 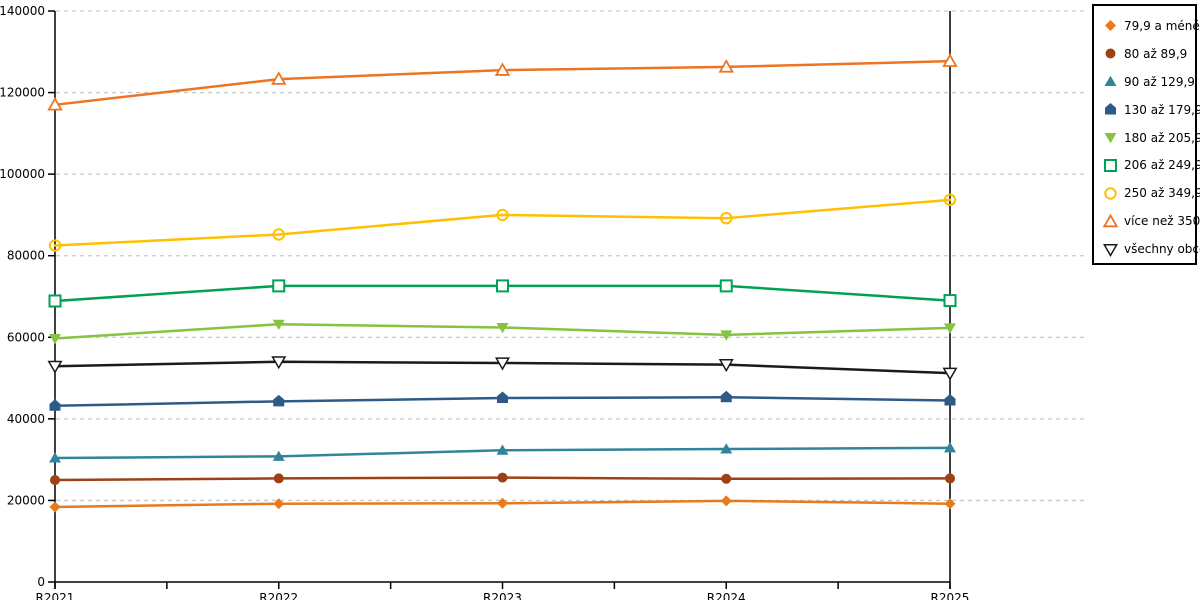 What do you see at coordinates (1151, 193) in the screenshot?
I see `legend-item: 250 až 349,9` at bounding box center [1151, 193].